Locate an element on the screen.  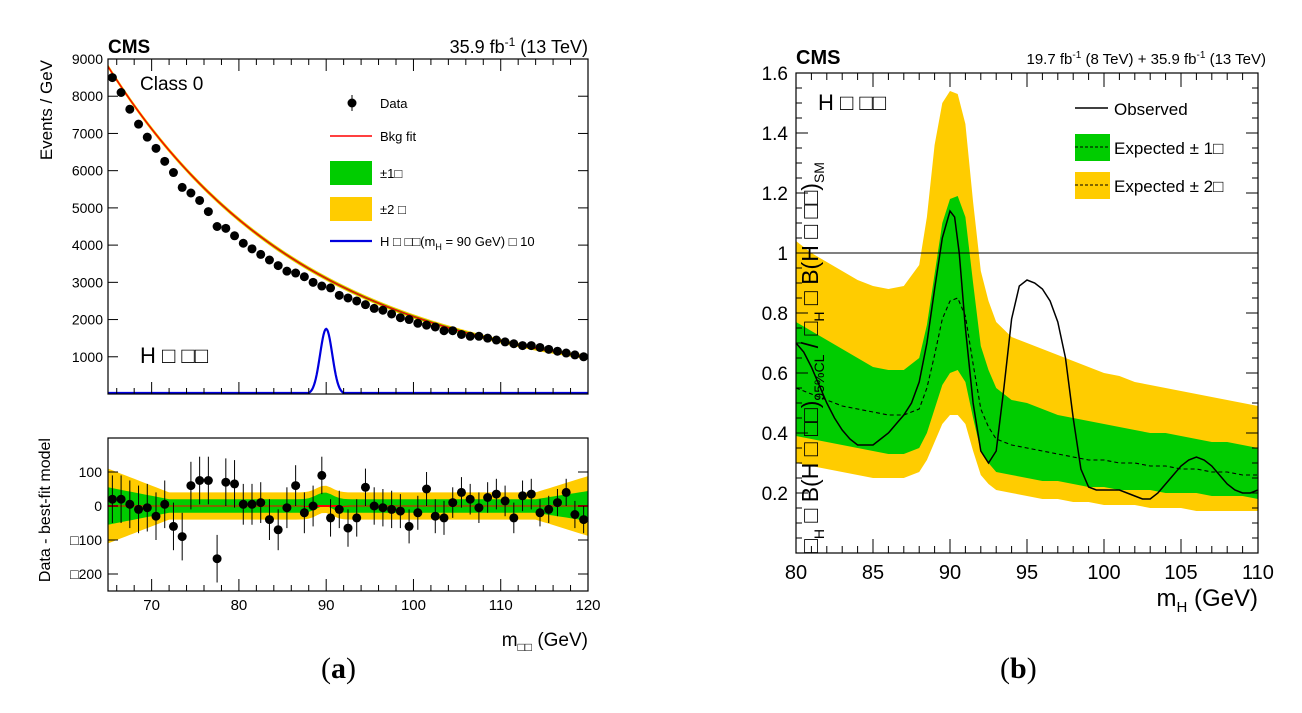
y-tick-label: 0 is located at coordinates (98, 506).